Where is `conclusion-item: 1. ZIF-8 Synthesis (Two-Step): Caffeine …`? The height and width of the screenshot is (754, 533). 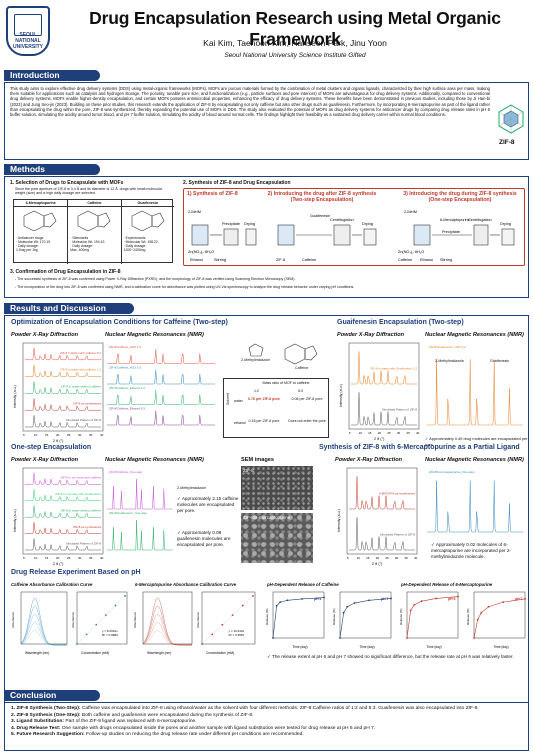 conclusion-item: 1. ZIF-8 Synthesis (Two-Step): Caffeine … is located at coordinates (245, 708).